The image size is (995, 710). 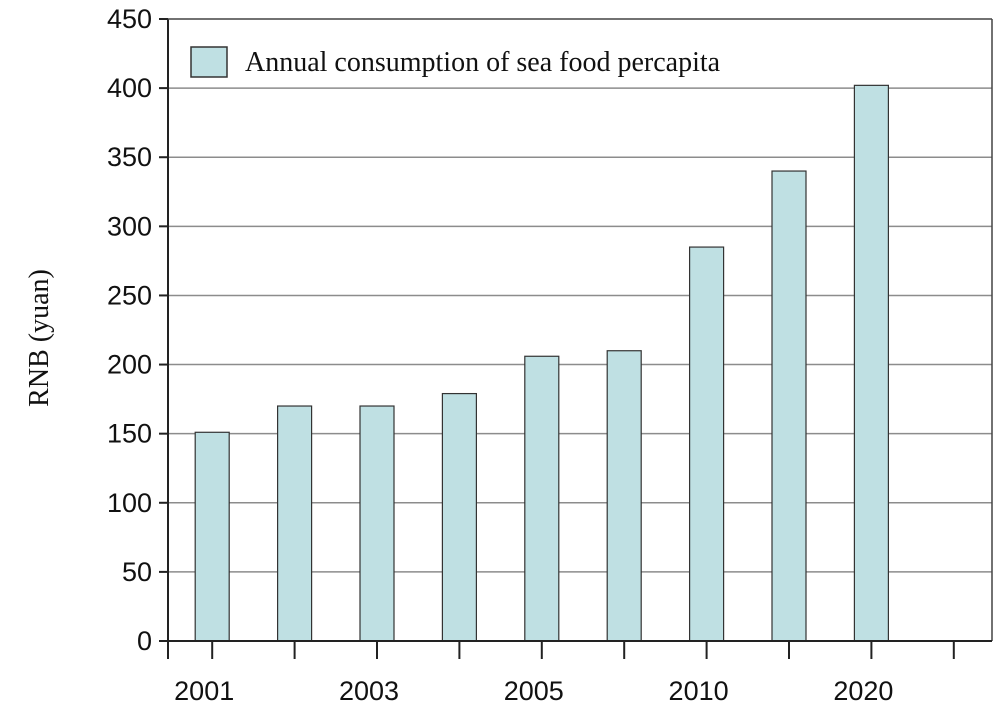 What do you see at coordinates (699, 691) in the screenshot?
I see `x-tick-label: 2010` at bounding box center [699, 691].